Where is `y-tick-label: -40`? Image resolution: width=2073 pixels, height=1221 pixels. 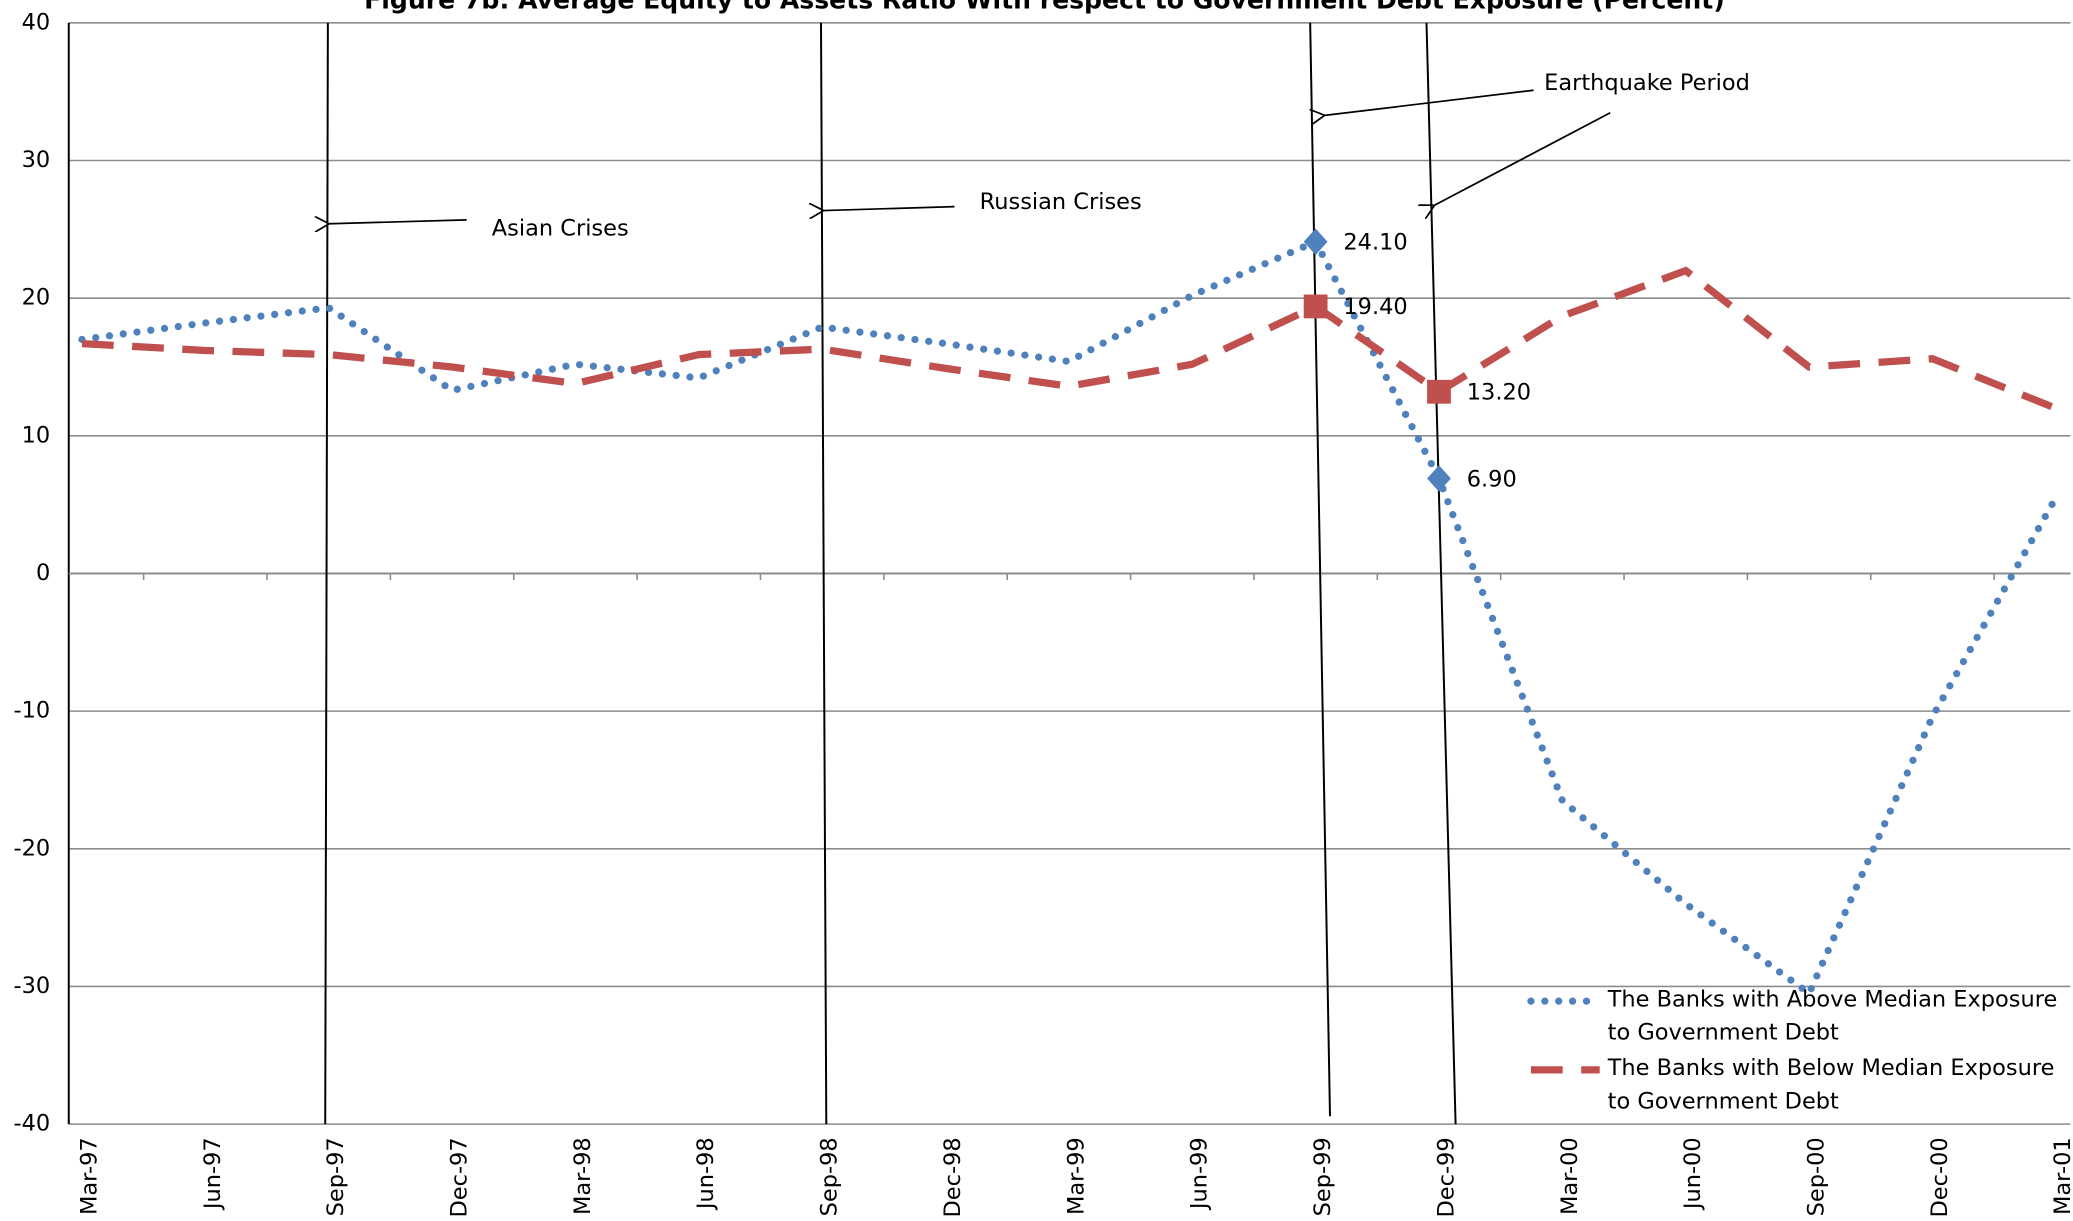 y-tick-label: -40 is located at coordinates (32, 1124).